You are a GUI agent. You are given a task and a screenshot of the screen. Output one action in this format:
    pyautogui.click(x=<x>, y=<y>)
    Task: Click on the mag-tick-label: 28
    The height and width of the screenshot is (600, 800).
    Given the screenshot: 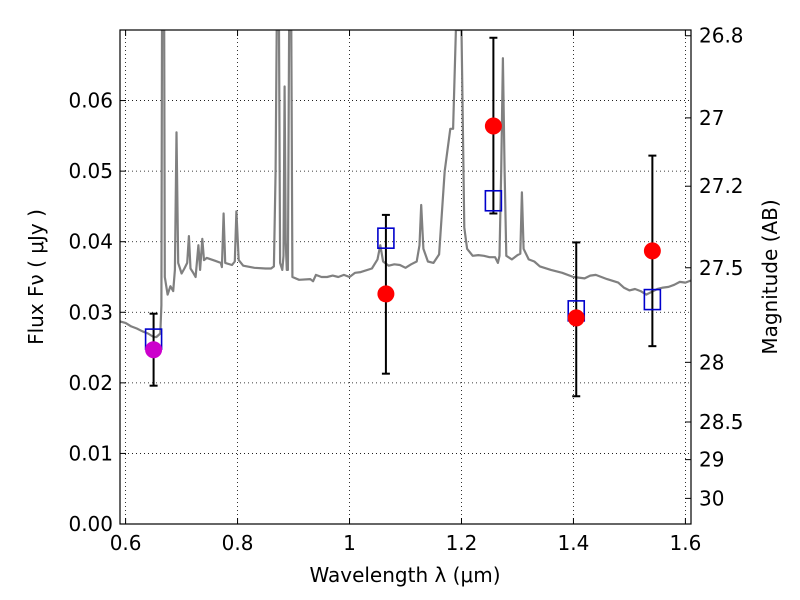 What is the action you would take?
    pyautogui.click(x=711, y=362)
    